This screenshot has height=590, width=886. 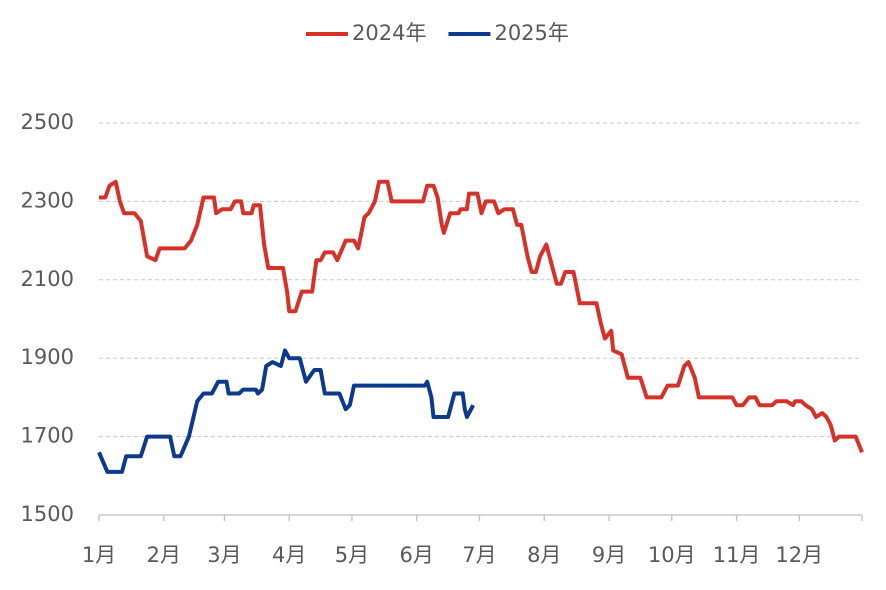 What do you see at coordinates (164, 555) in the screenshot?
I see `x-tick-label: 2月` at bounding box center [164, 555].